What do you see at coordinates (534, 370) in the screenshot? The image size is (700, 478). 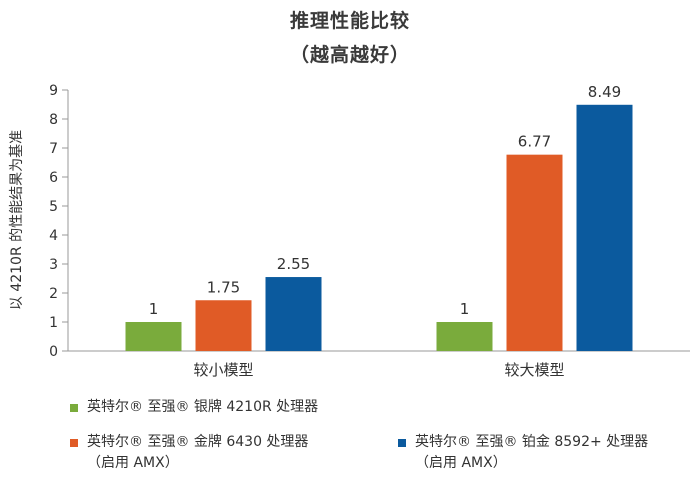 I see `x-category-label: 较大模型` at bounding box center [534, 370].